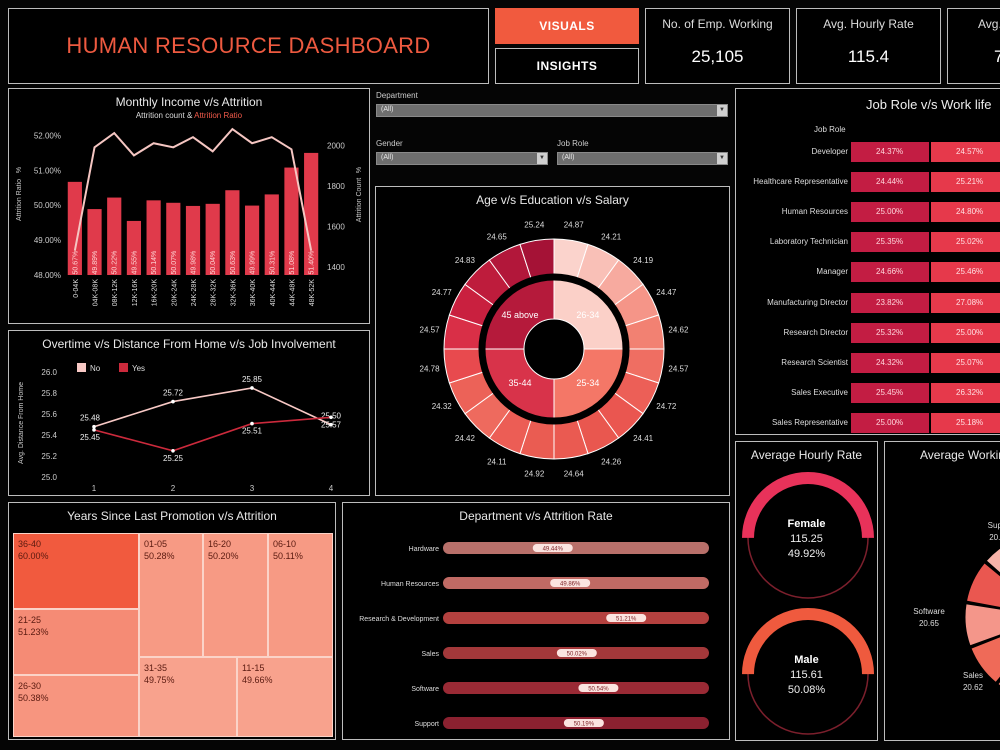 The height and width of the screenshot is (750, 1000). What do you see at coordinates (829, 151) in the screenshot?
I see `role-label: Developer` at bounding box center [829, 151].